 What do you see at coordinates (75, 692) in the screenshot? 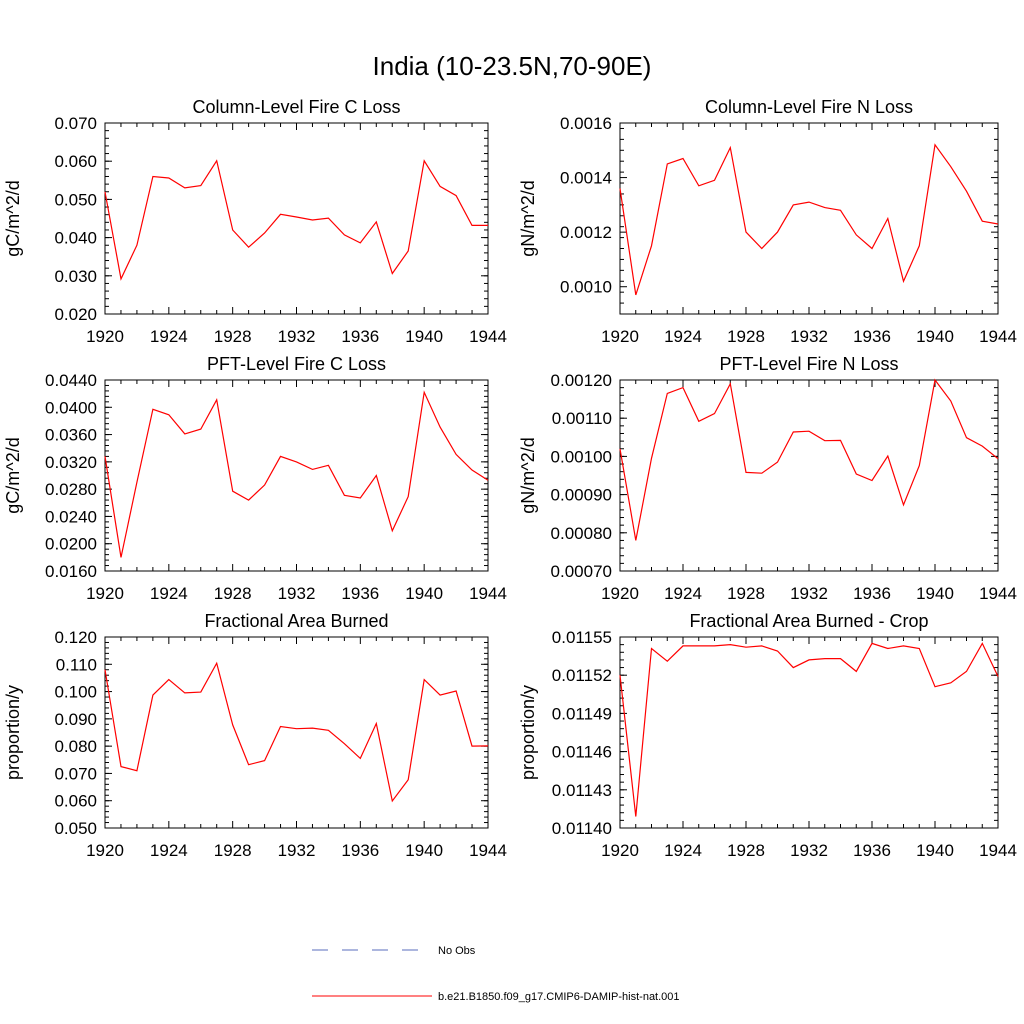
I see `y-tick-label: 0.100` at bounding box center [75, 692].